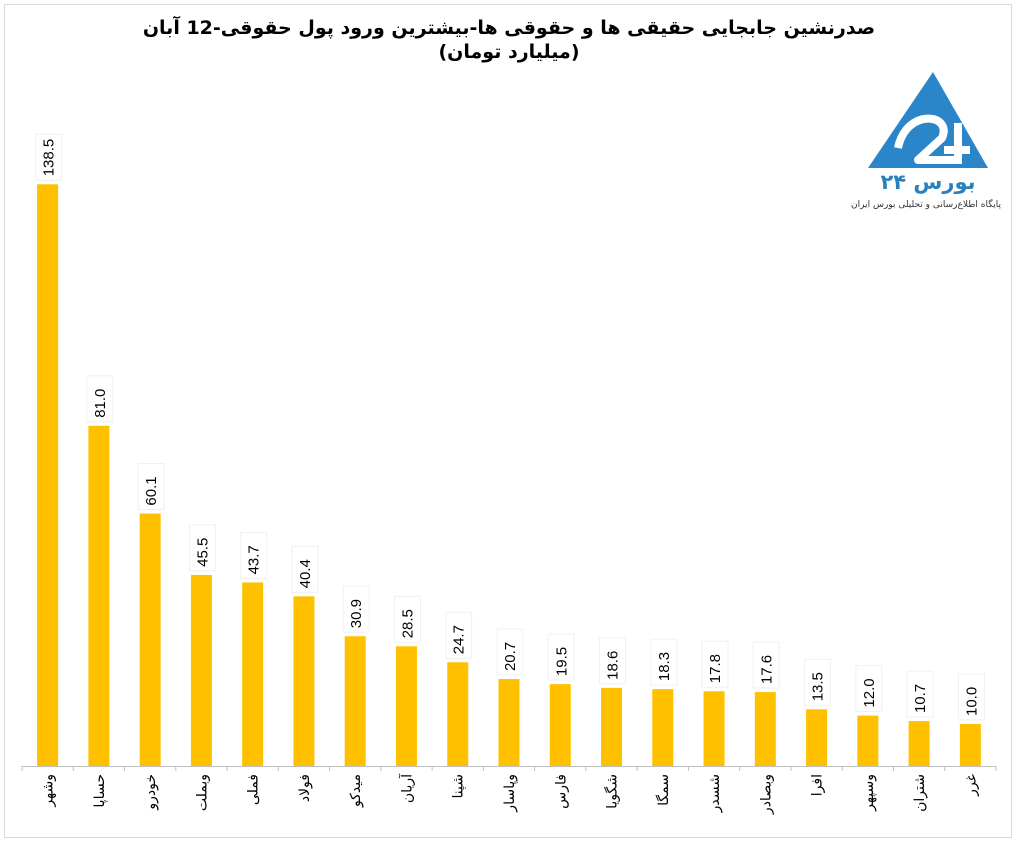  I want to click on data-label-group: 81.0, so click(100, 399).